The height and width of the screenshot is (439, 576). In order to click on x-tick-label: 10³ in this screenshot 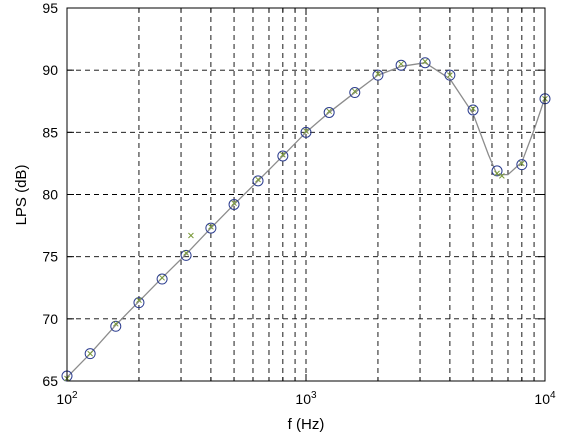, I will do `click(306, 398)`.